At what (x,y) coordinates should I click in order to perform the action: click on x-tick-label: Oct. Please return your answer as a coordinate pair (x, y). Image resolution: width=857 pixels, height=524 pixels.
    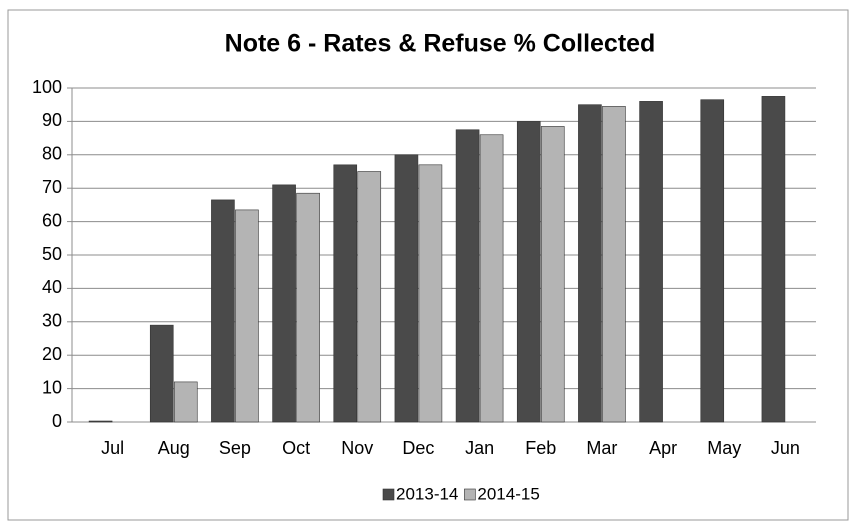
    Looking at the image, I should click on (296, 448).